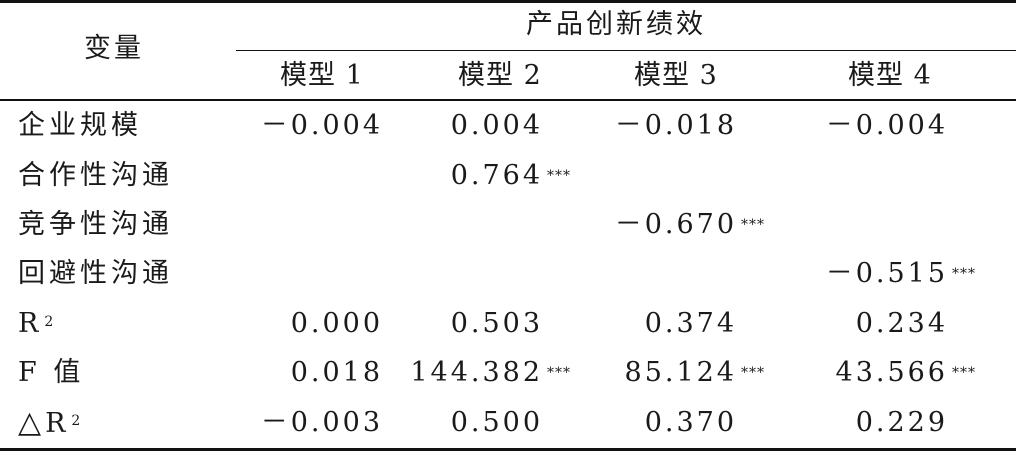  What do you see at coordinates (114, 48) in the screenshot?
I see `variable-header: 变量` at bounding box center [114, 48].